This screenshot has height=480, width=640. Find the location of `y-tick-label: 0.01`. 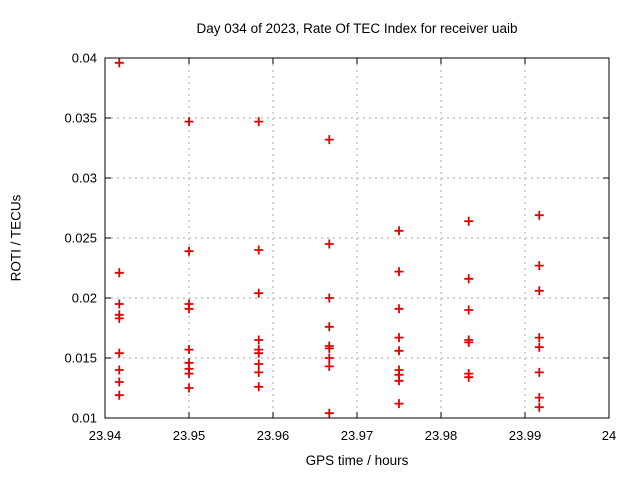

y-tick-label: 0.01 is located at coordinates (84, 418).